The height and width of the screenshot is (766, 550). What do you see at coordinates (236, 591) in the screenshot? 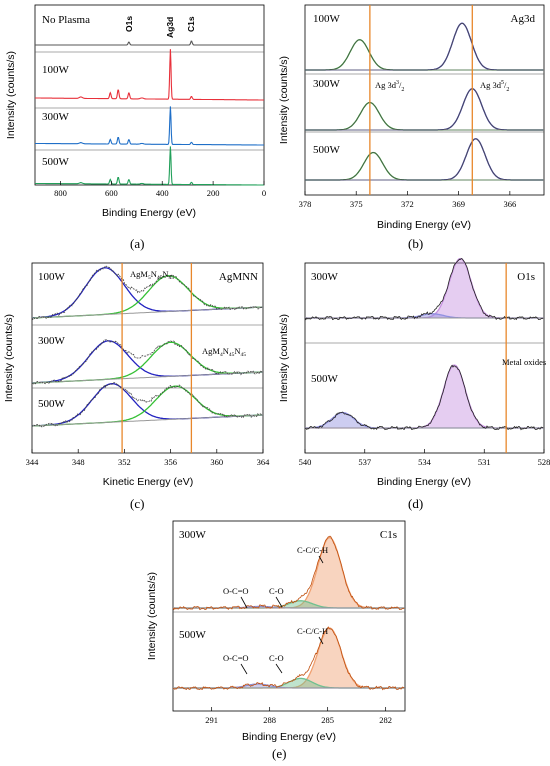
I see `oco-label-300w: O-C=O` at bounding box center [236, 591].